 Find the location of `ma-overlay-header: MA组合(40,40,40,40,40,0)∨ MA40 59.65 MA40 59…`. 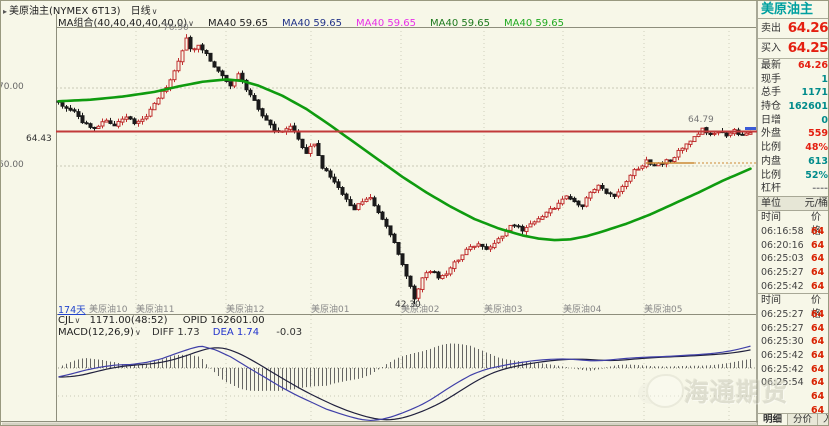

ma-overlay-header: MA组合(40,40,40,40,40,0)∨ MA40 59.65 MA40 59… is located at coordinates (311, 21).